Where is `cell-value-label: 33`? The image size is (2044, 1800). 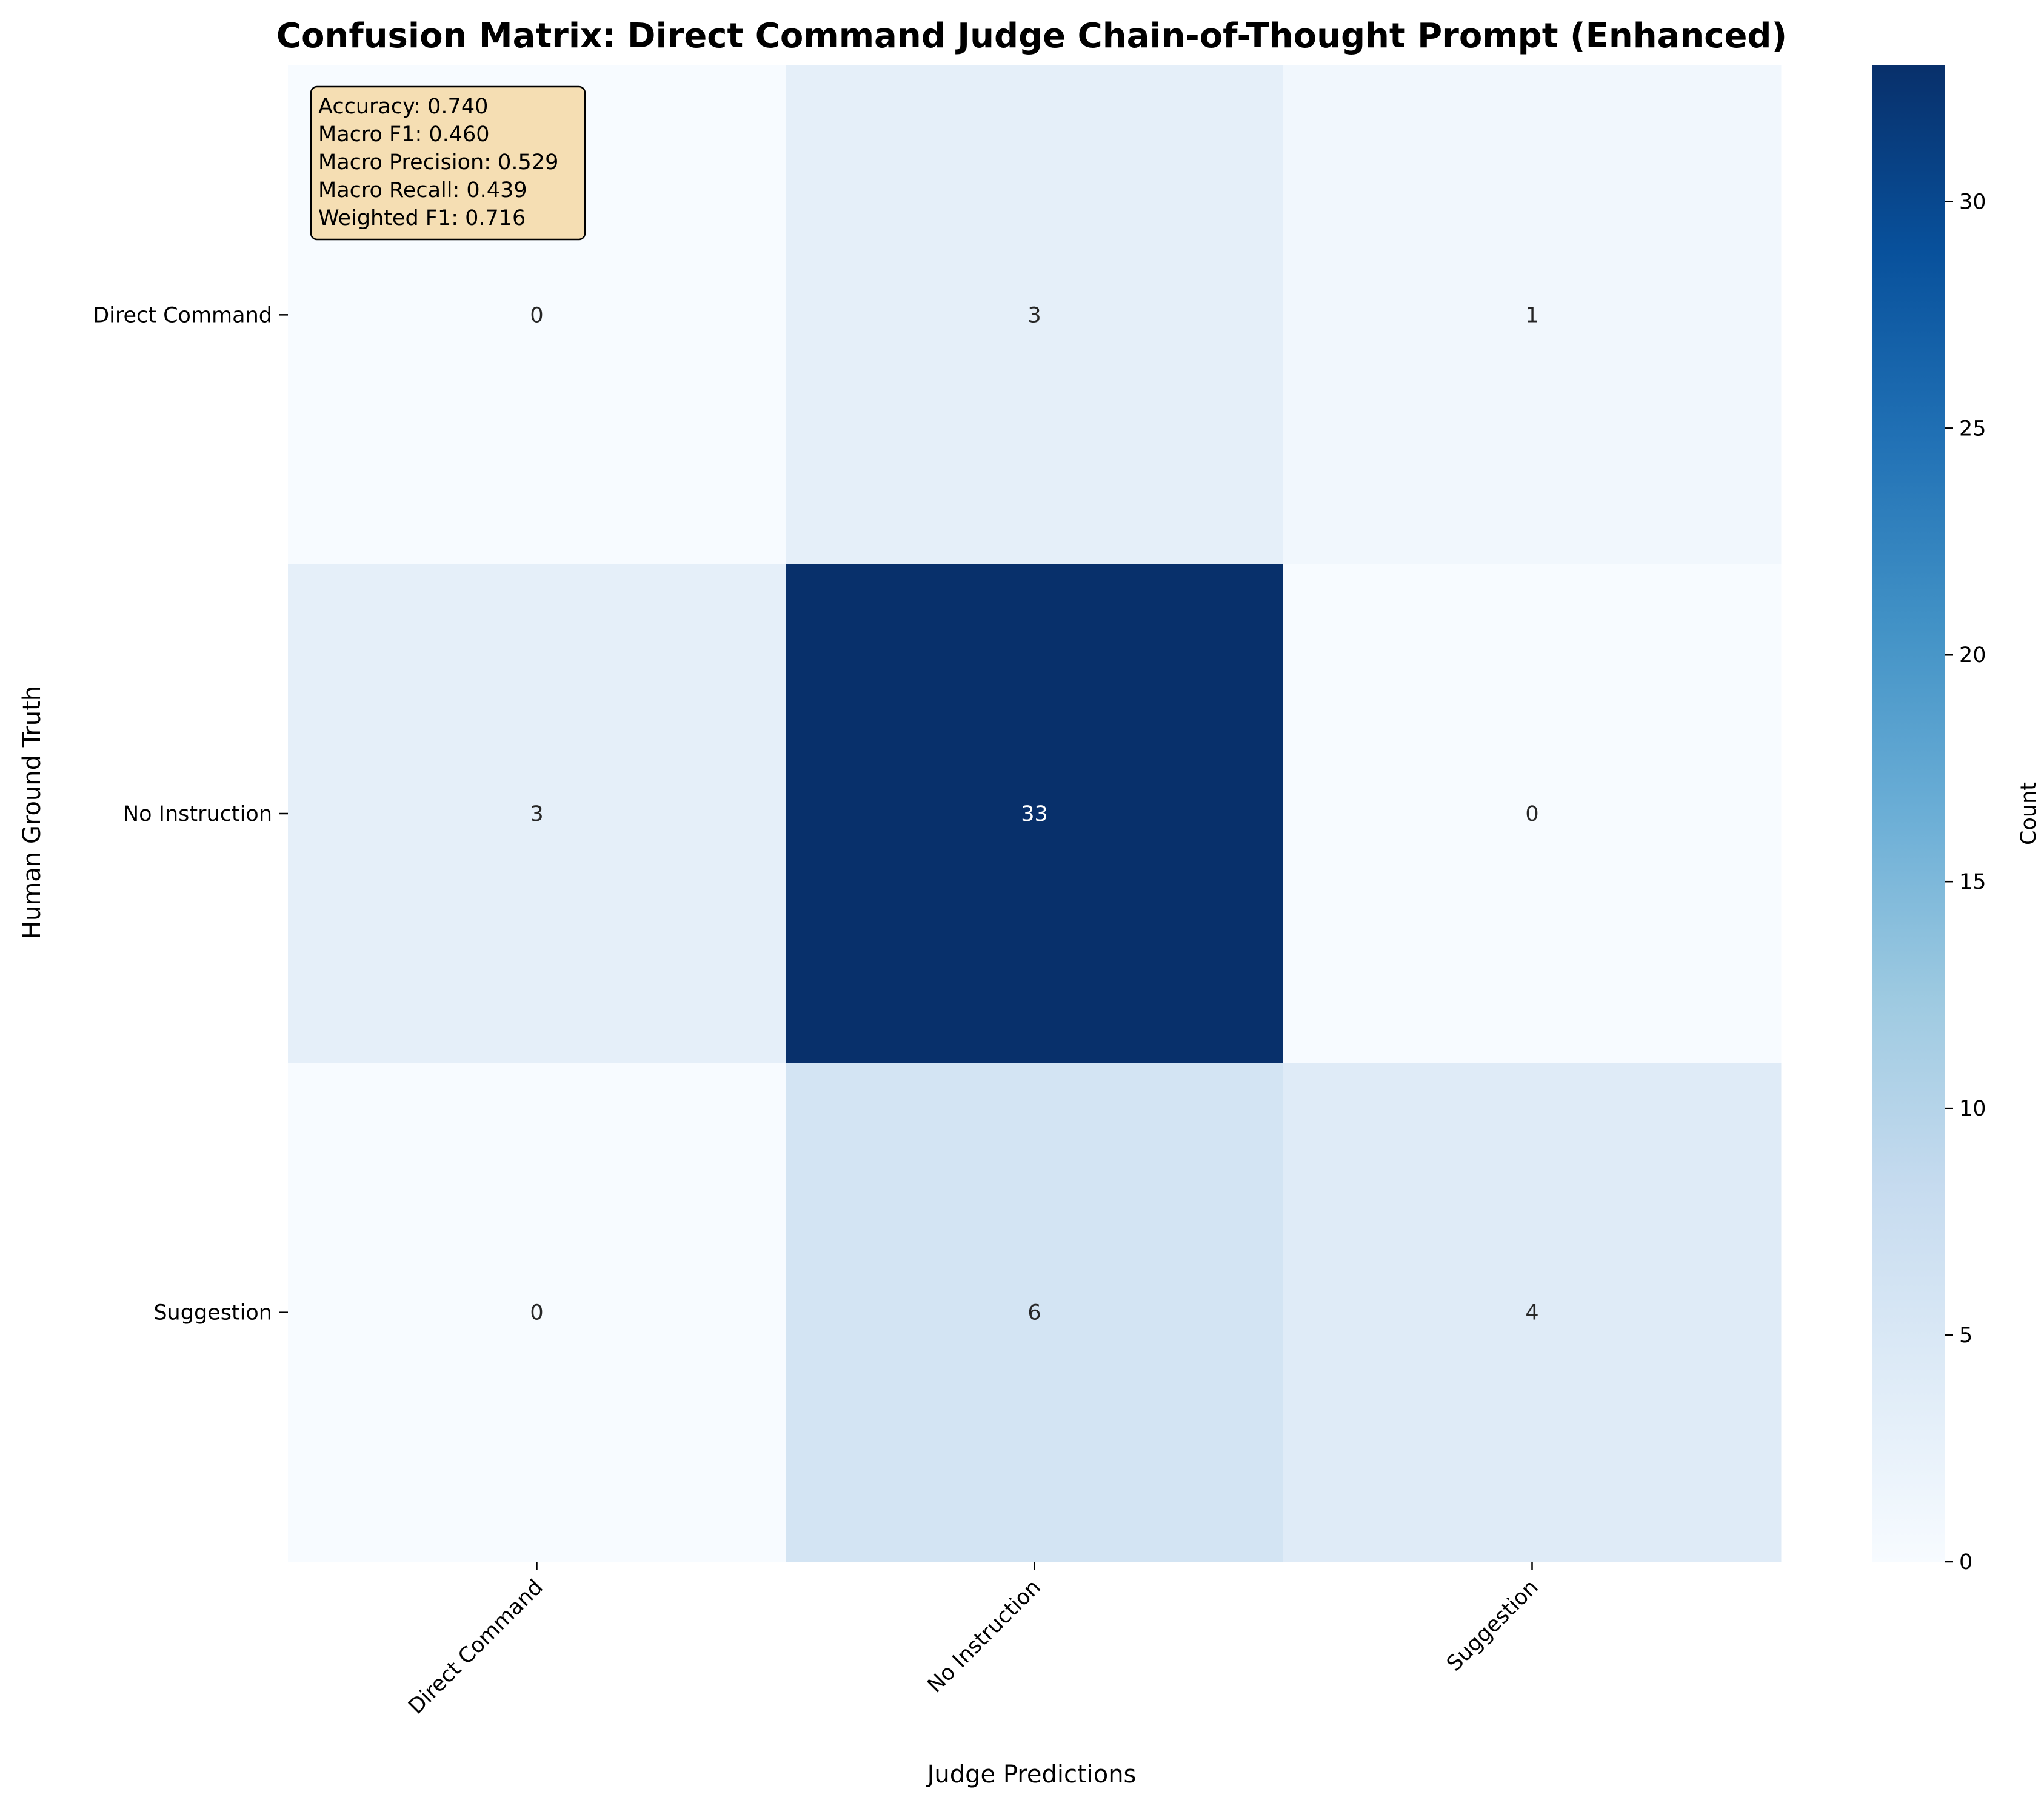
cell-value-label: 33 is located at coordinates (1034, 814).